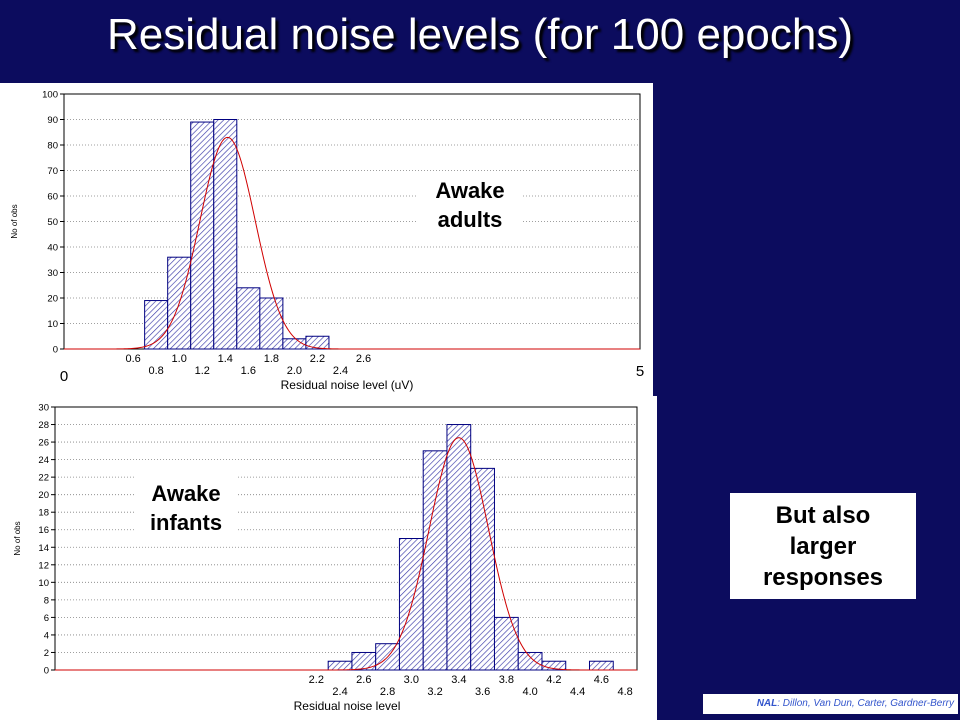 Image resolution: width=960 pixels, height=720 pixels. I want to click on y-tick-label: 8, so click(46, 600).